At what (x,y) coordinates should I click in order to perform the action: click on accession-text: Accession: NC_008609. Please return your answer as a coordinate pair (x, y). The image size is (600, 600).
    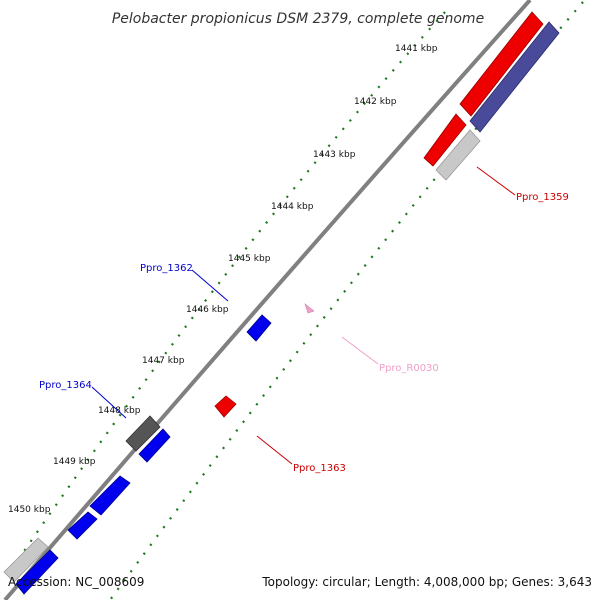
    Looking at the image, I should click on (76, 582).